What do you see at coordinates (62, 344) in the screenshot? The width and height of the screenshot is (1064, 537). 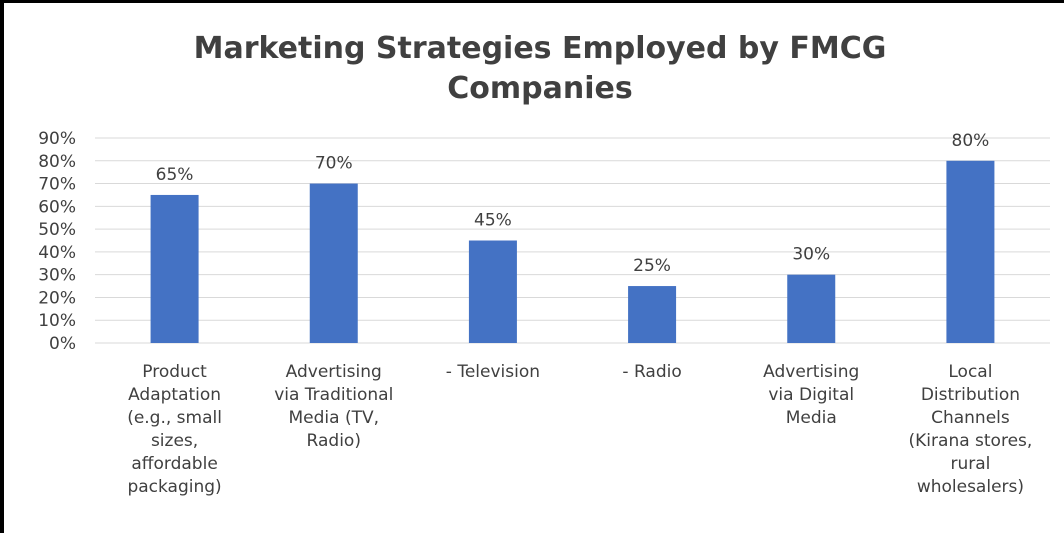 I see `y-tick-label: 0%` at bounding box center [62, 344].